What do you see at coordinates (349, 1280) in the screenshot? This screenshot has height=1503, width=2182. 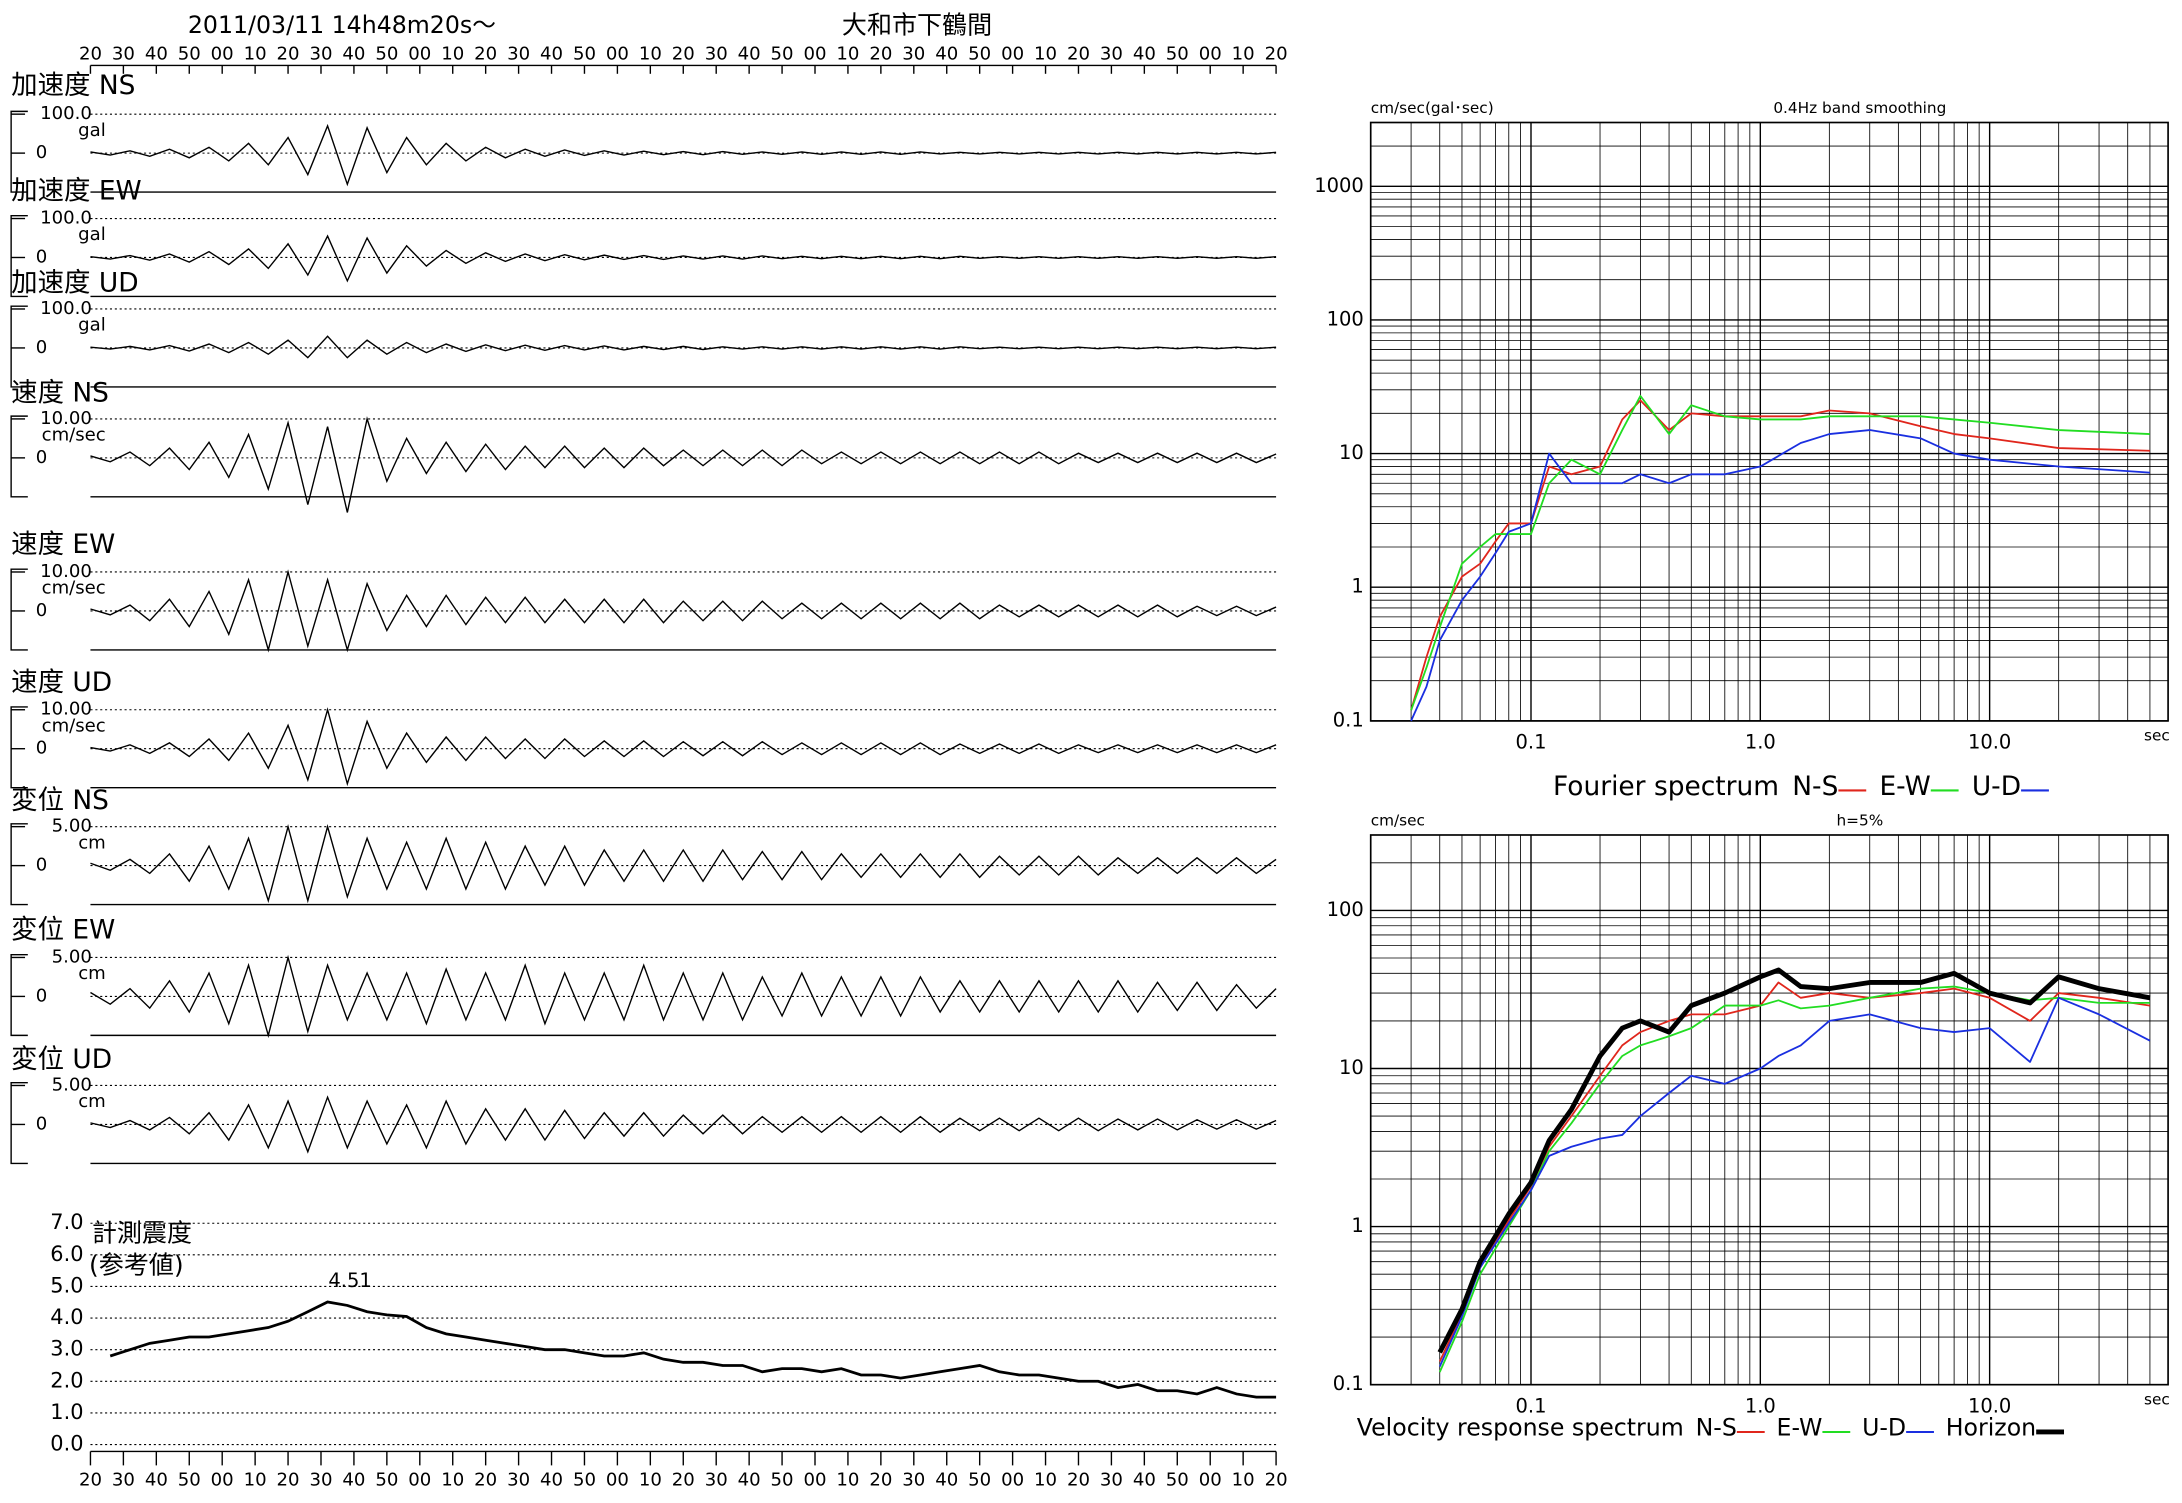 I see `peak-annotation: 4.51` at bounding box center [349, 1280].